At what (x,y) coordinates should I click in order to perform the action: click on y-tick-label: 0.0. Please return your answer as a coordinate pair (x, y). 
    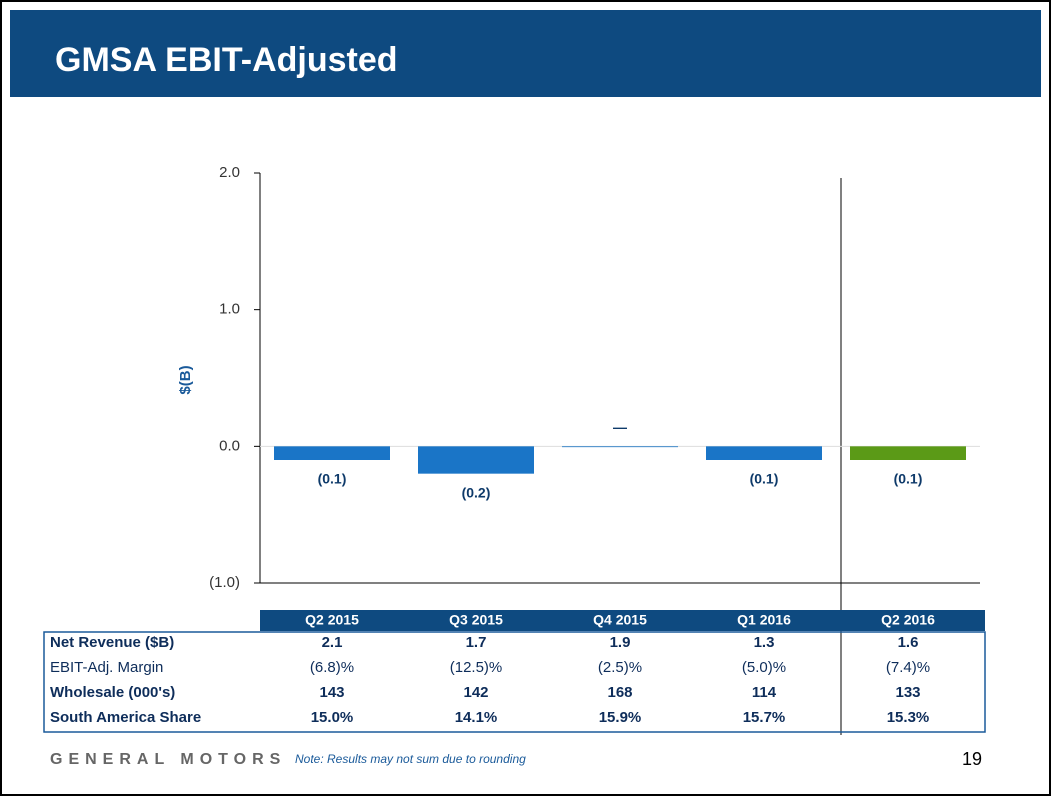
    Looking at the image, I should click on (229, 445).